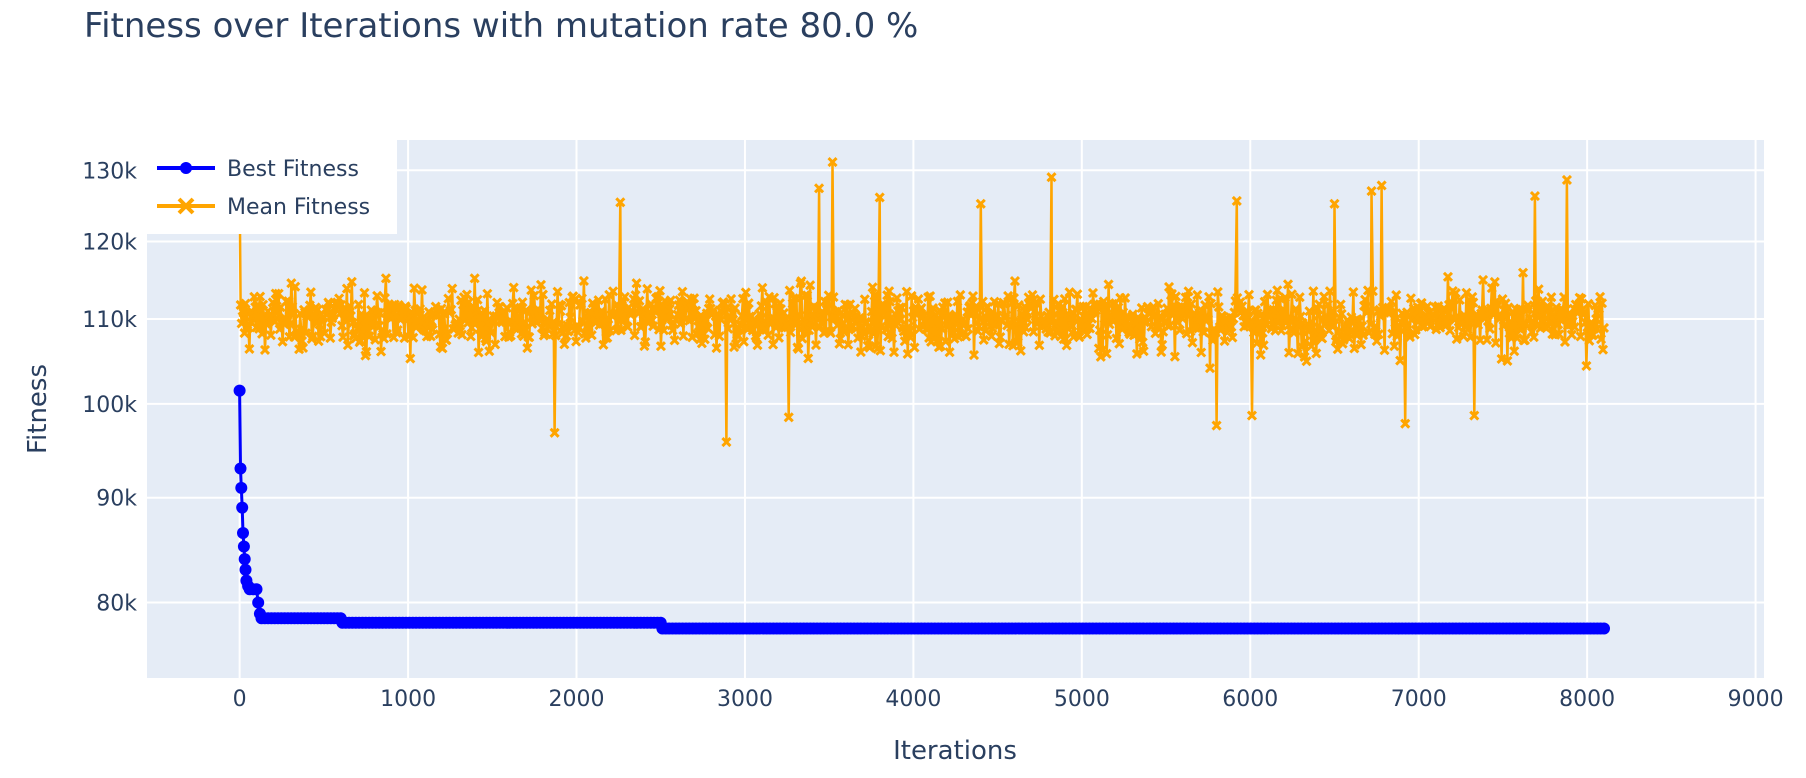  I want to click on legend-background, so click(272, 187).